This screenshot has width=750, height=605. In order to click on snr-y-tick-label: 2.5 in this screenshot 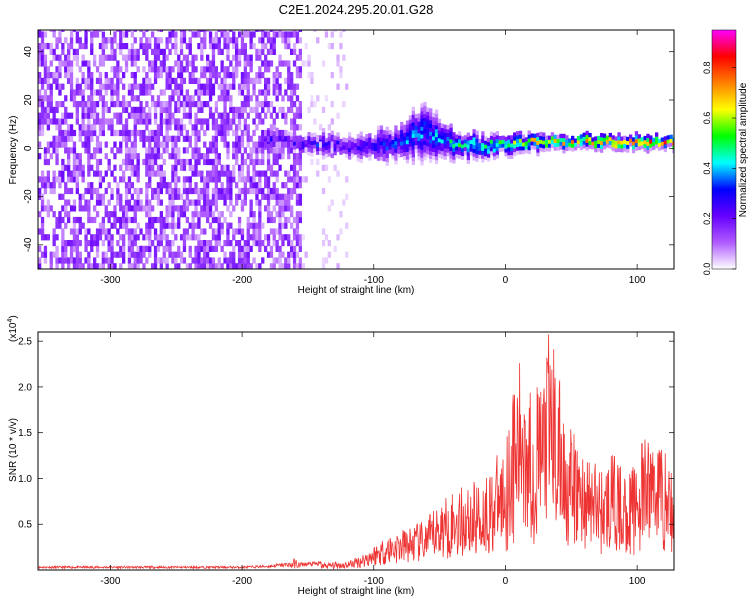, I will do `click(25, 342)`.